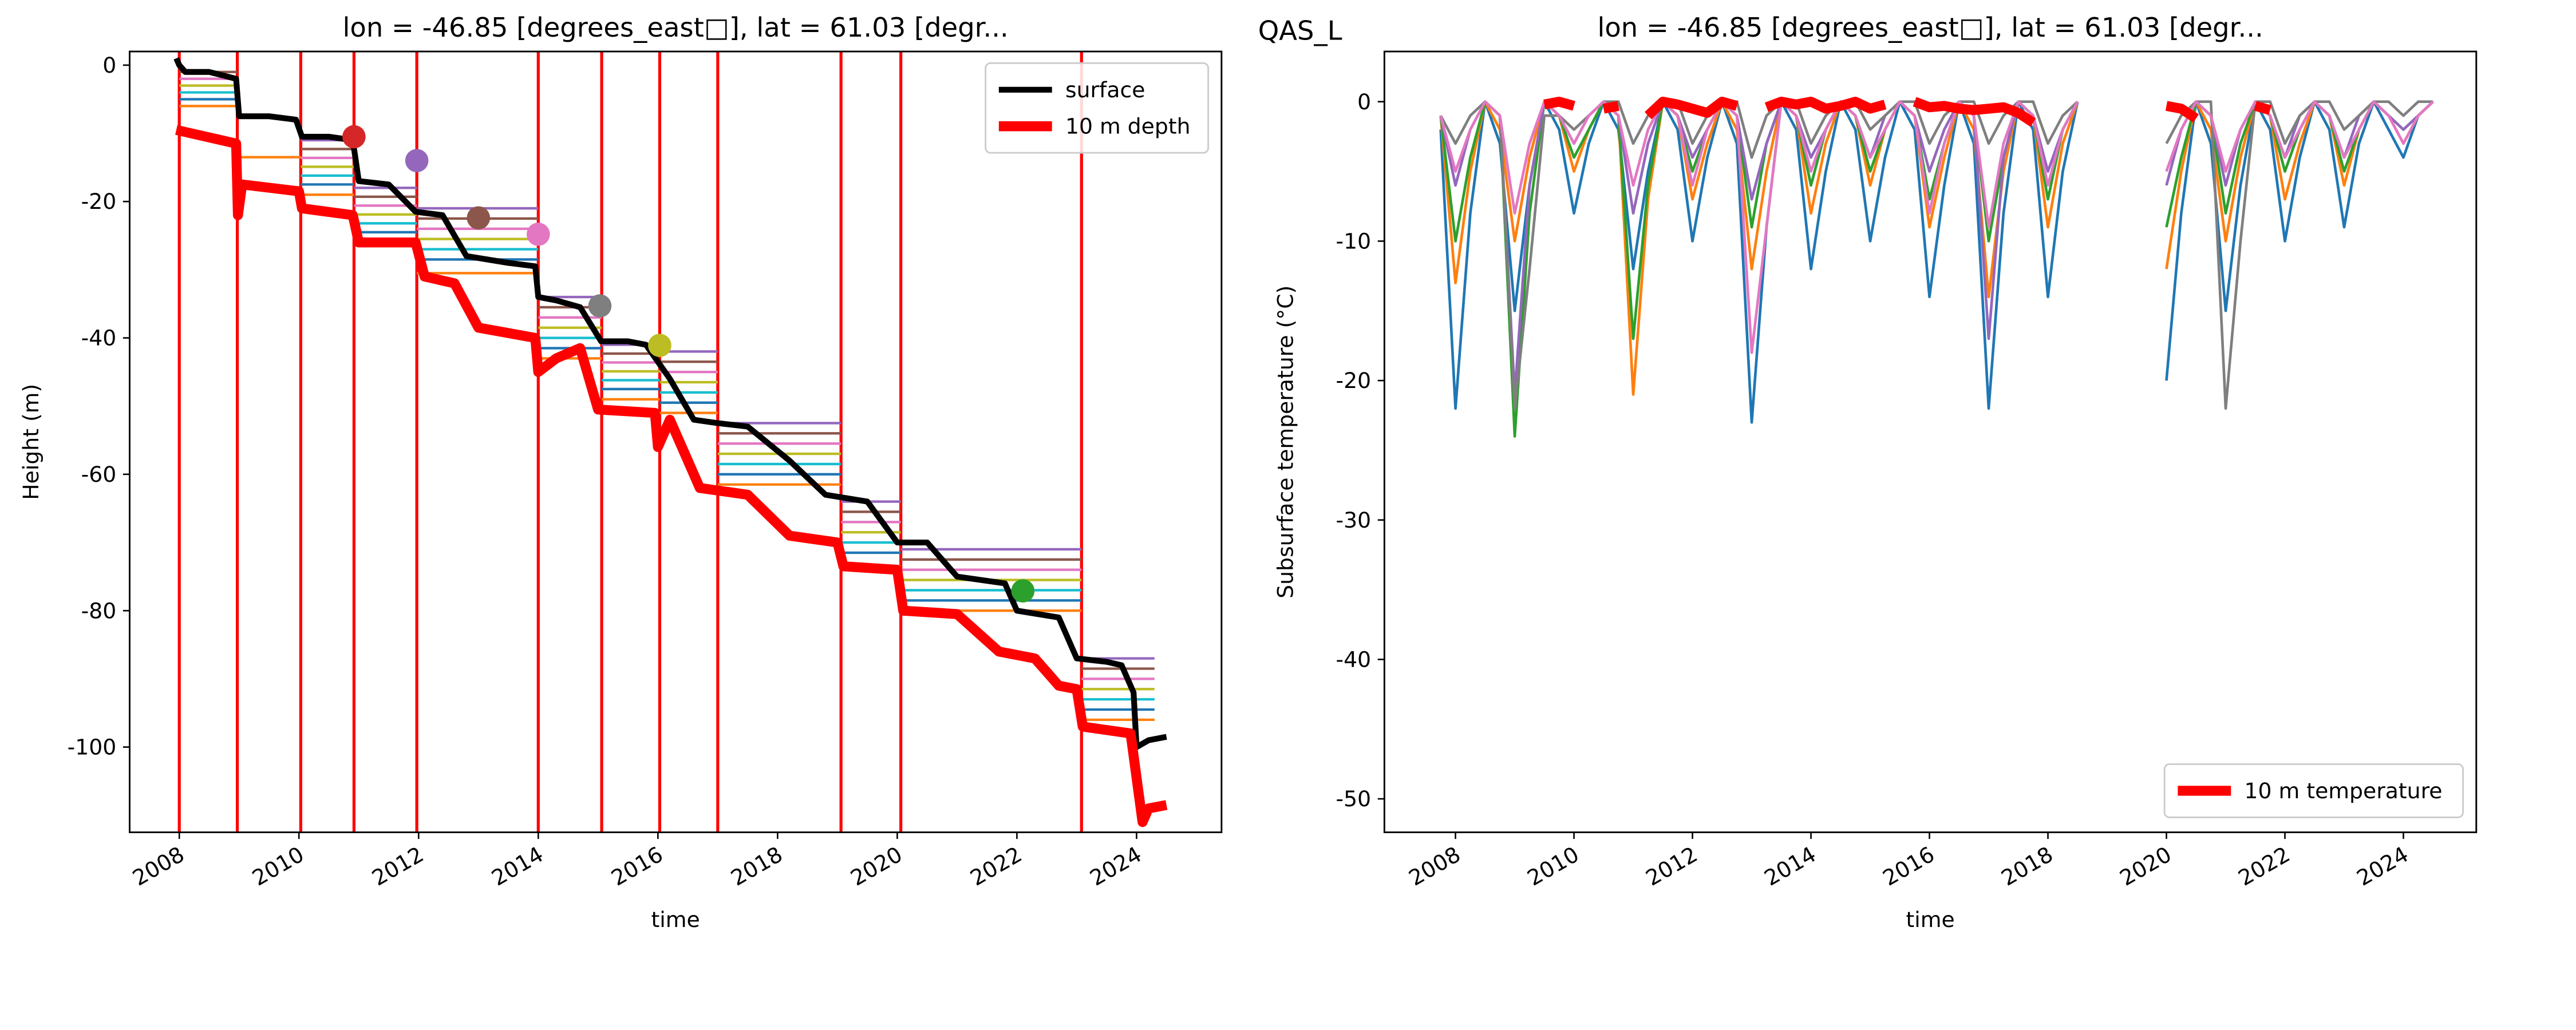 This screenshot has height=1030, width=2576. What do you see at coordinates (1097, 108) in the screenshot?
I see `legend: surface 10 m depth` at bounding box center [1097, 108].